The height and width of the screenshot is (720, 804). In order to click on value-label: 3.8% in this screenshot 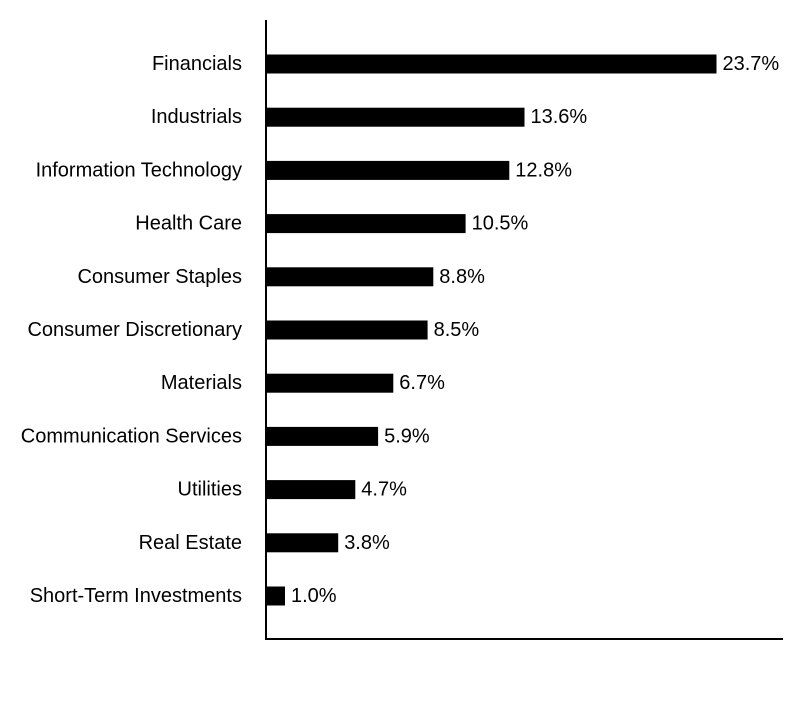, I will do `click(367, 543)`.